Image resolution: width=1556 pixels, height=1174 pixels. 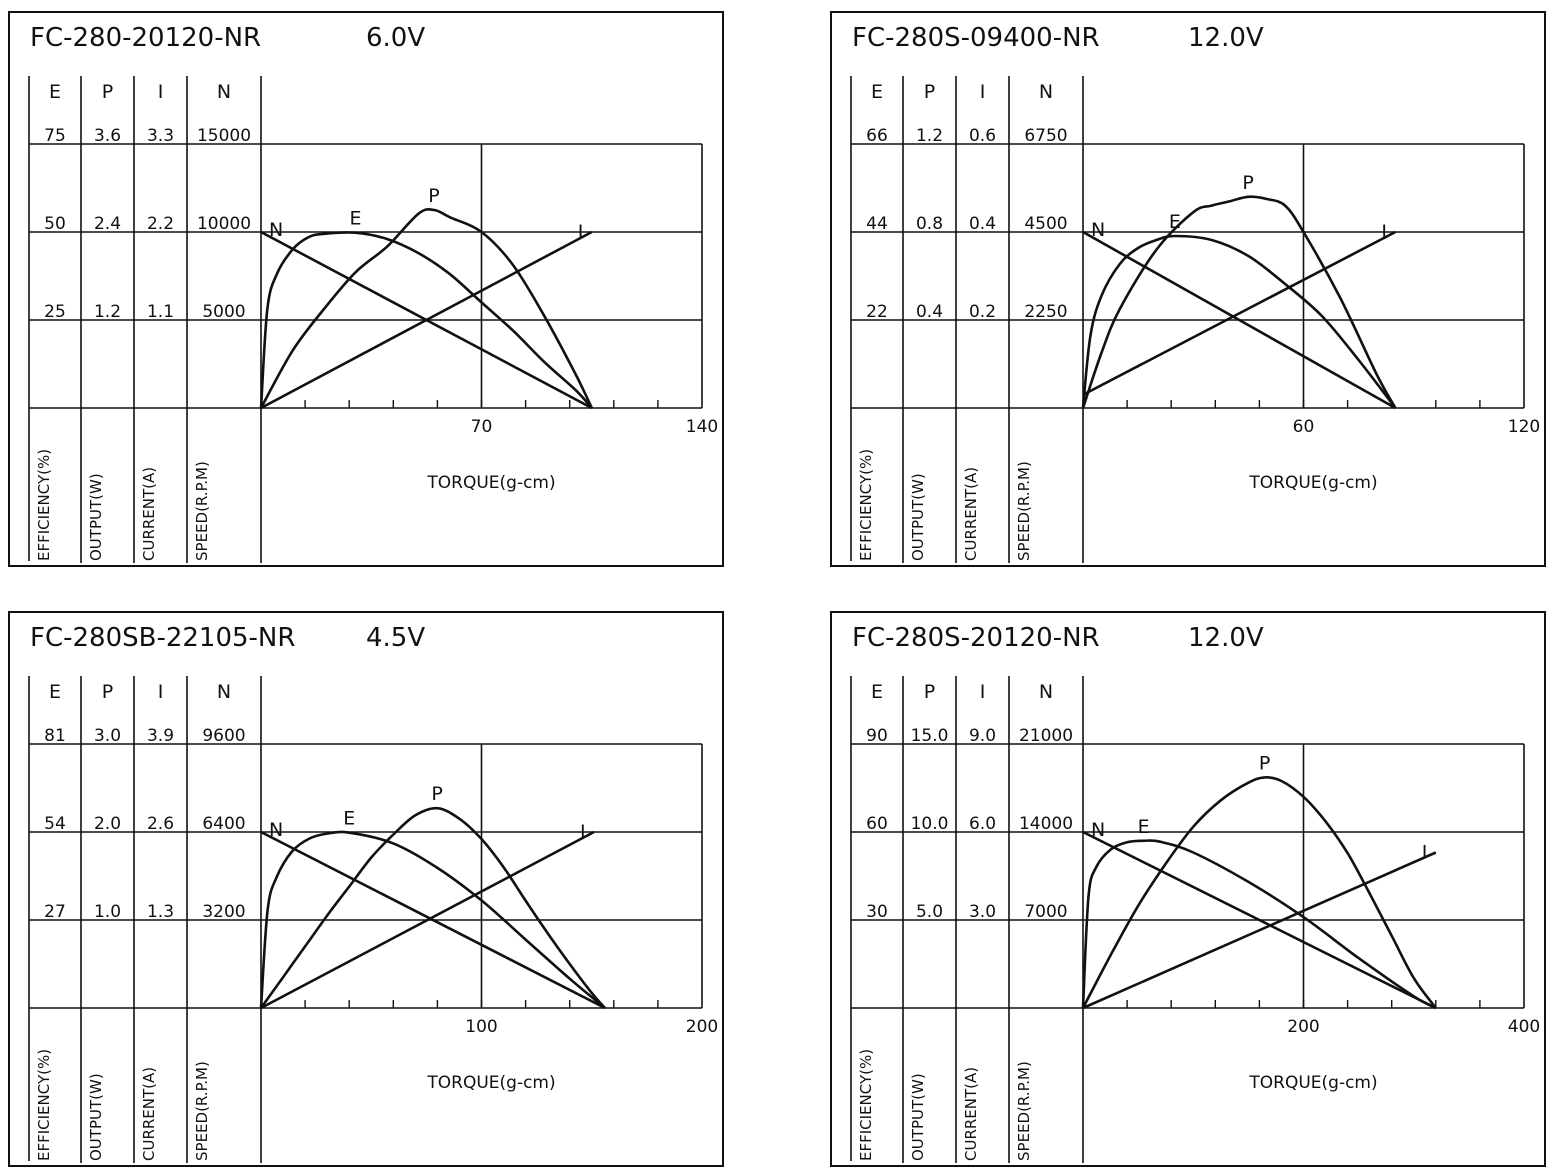 What do you see at coordinates (395, 38) in the screenshot?
I see `chart-1-voltage: 6.0V` at bounding box center [395, 38].